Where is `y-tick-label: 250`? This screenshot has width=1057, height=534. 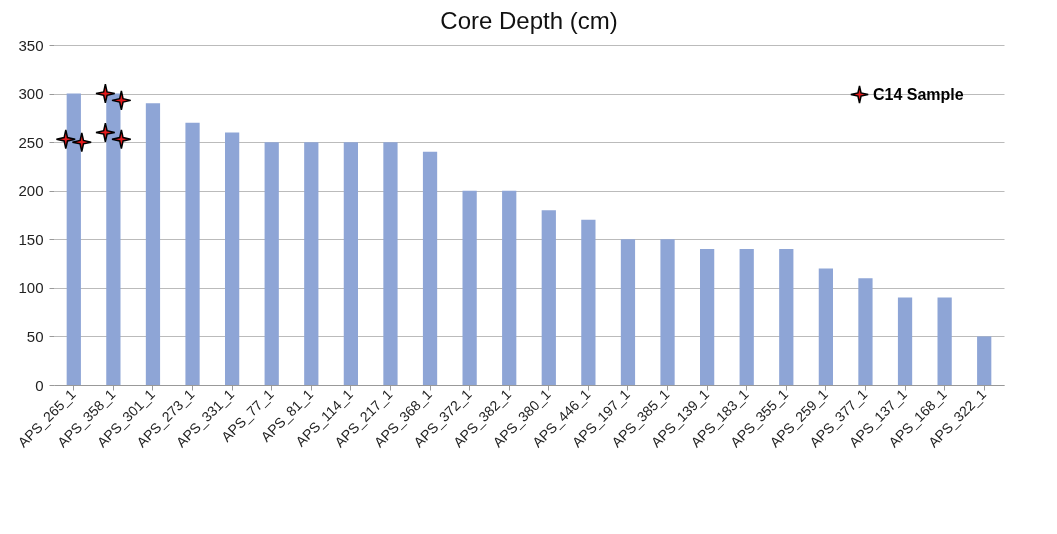 y-tick-label: 250 is located at coordinates (31, 142).